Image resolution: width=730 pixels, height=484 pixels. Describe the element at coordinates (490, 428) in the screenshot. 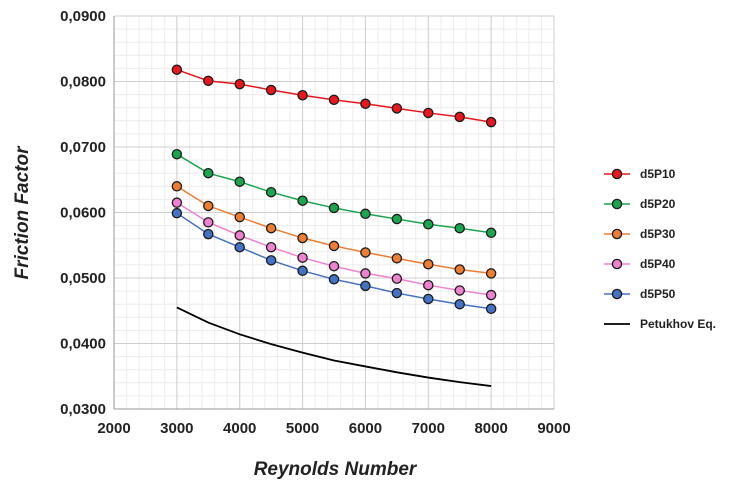

I see `x-tick-label: 8000` at that location.